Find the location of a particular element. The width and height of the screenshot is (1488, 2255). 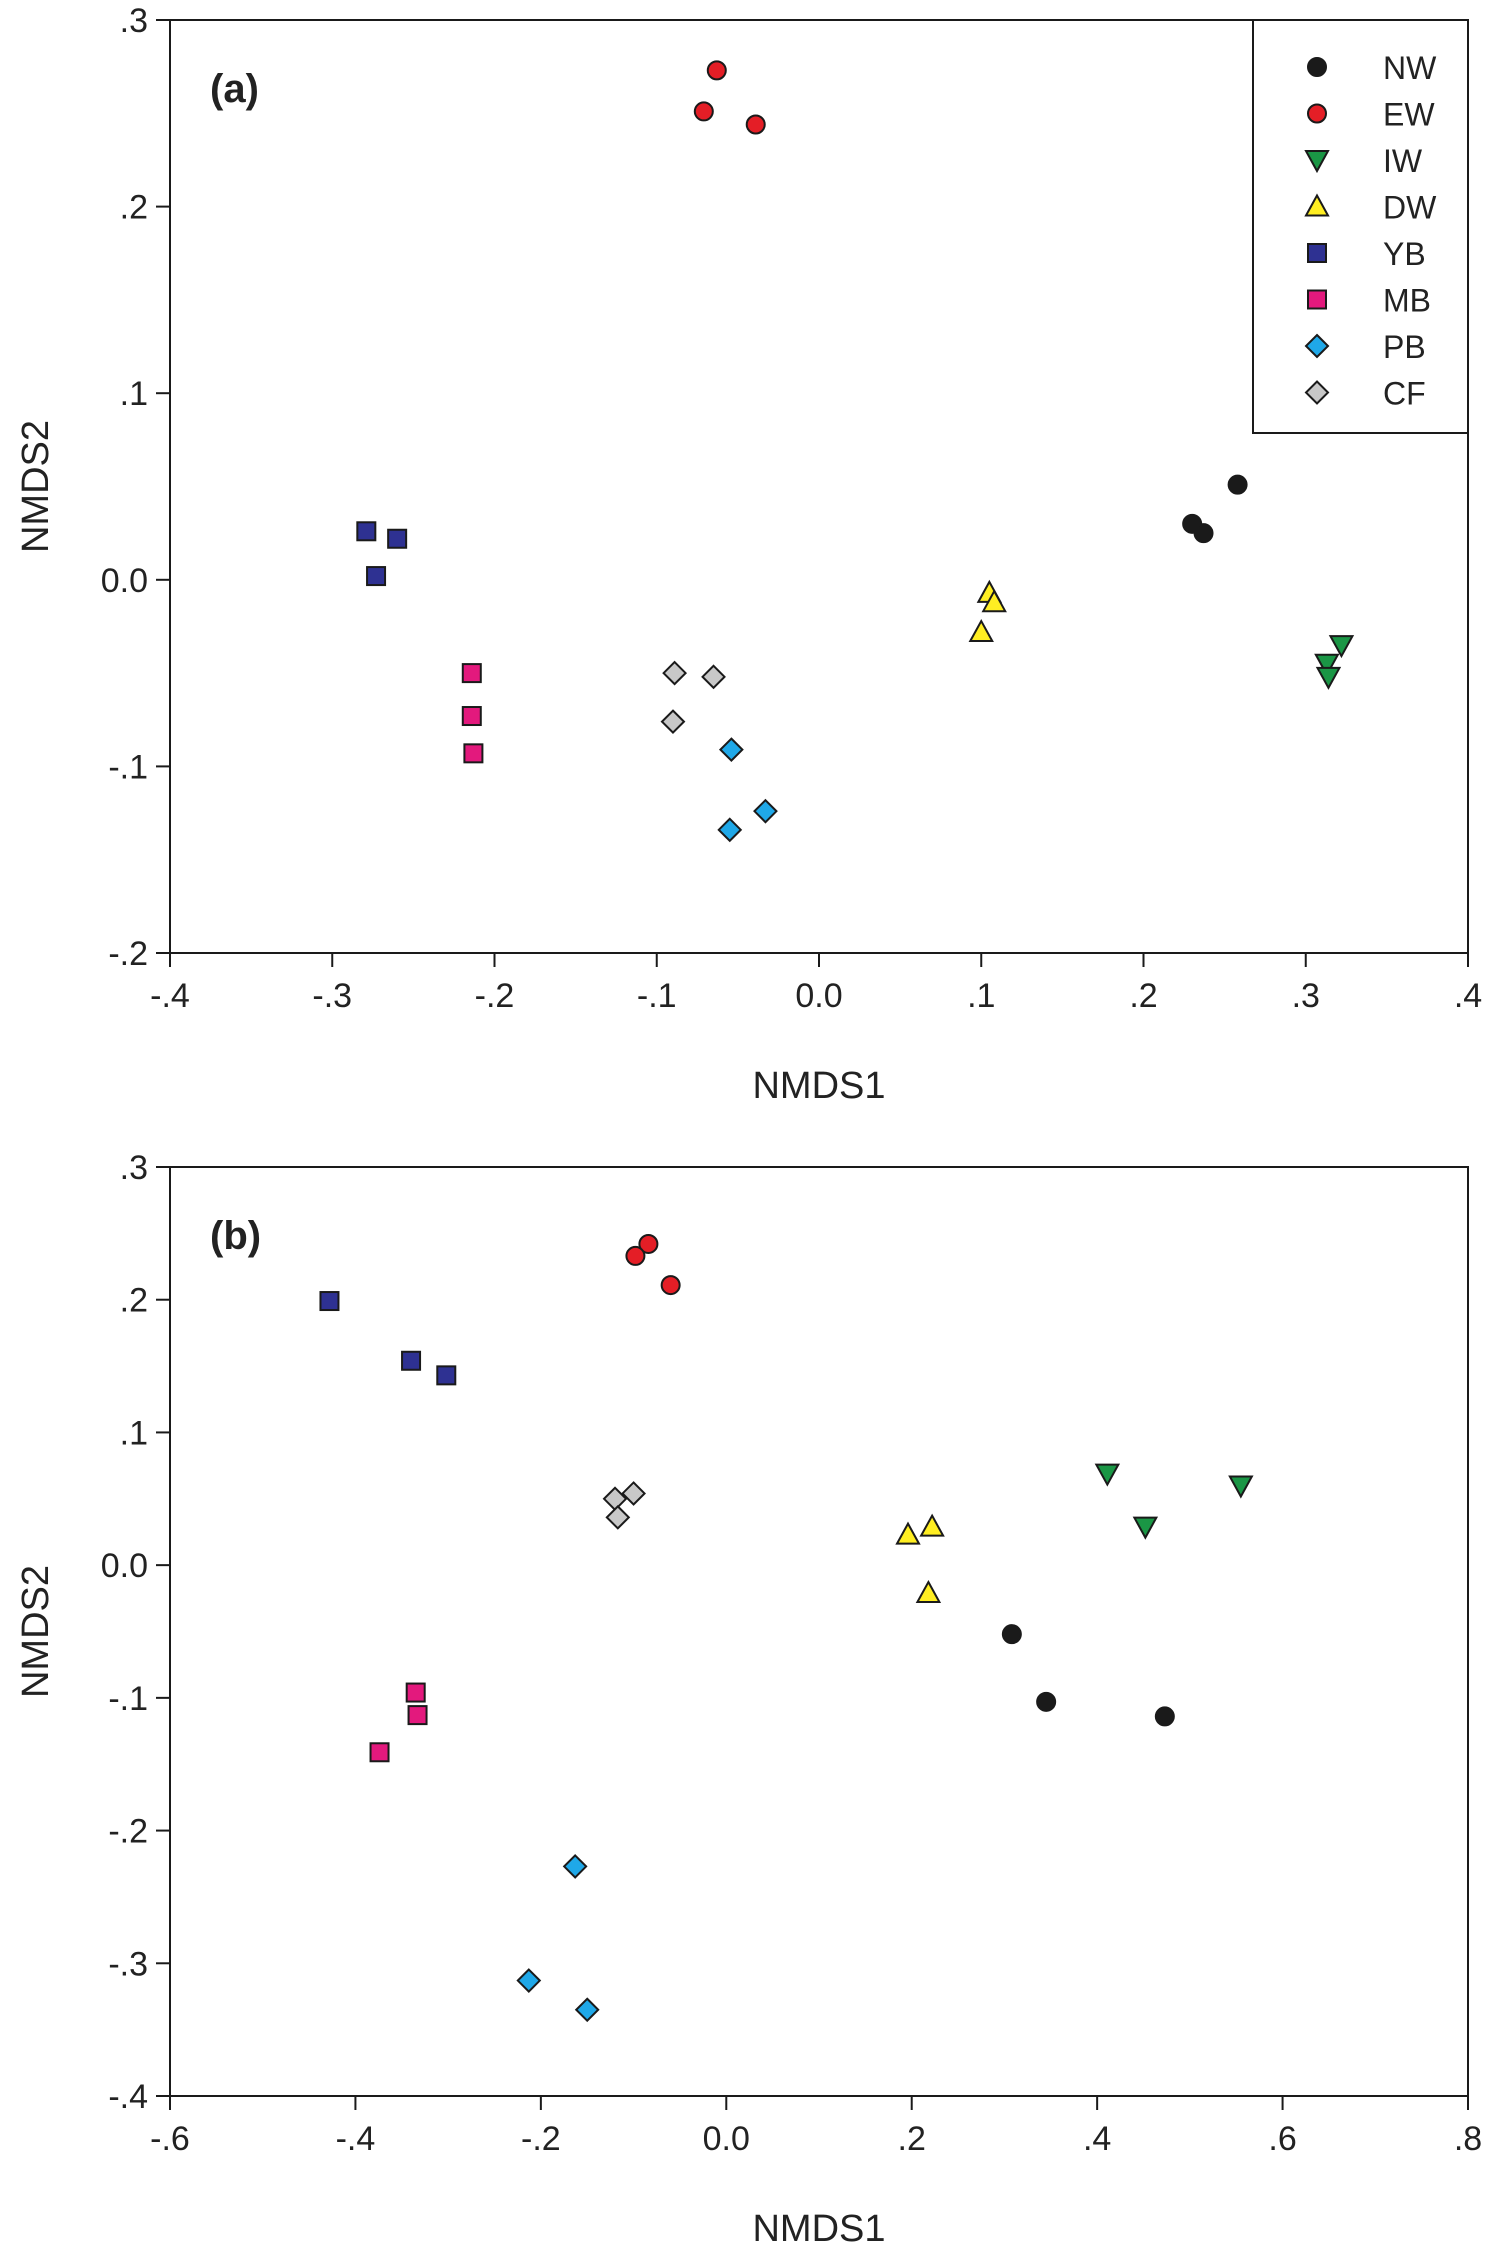

legend-marker-yb is located at coordinates (1317, 253).